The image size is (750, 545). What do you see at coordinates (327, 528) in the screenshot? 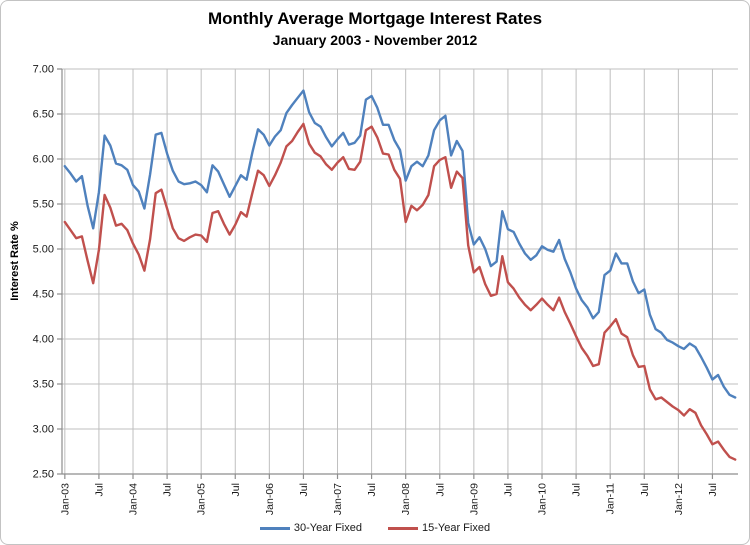
I see `legend-label-30-year: 30-Year Fixed` at bounding box center [327, 528].